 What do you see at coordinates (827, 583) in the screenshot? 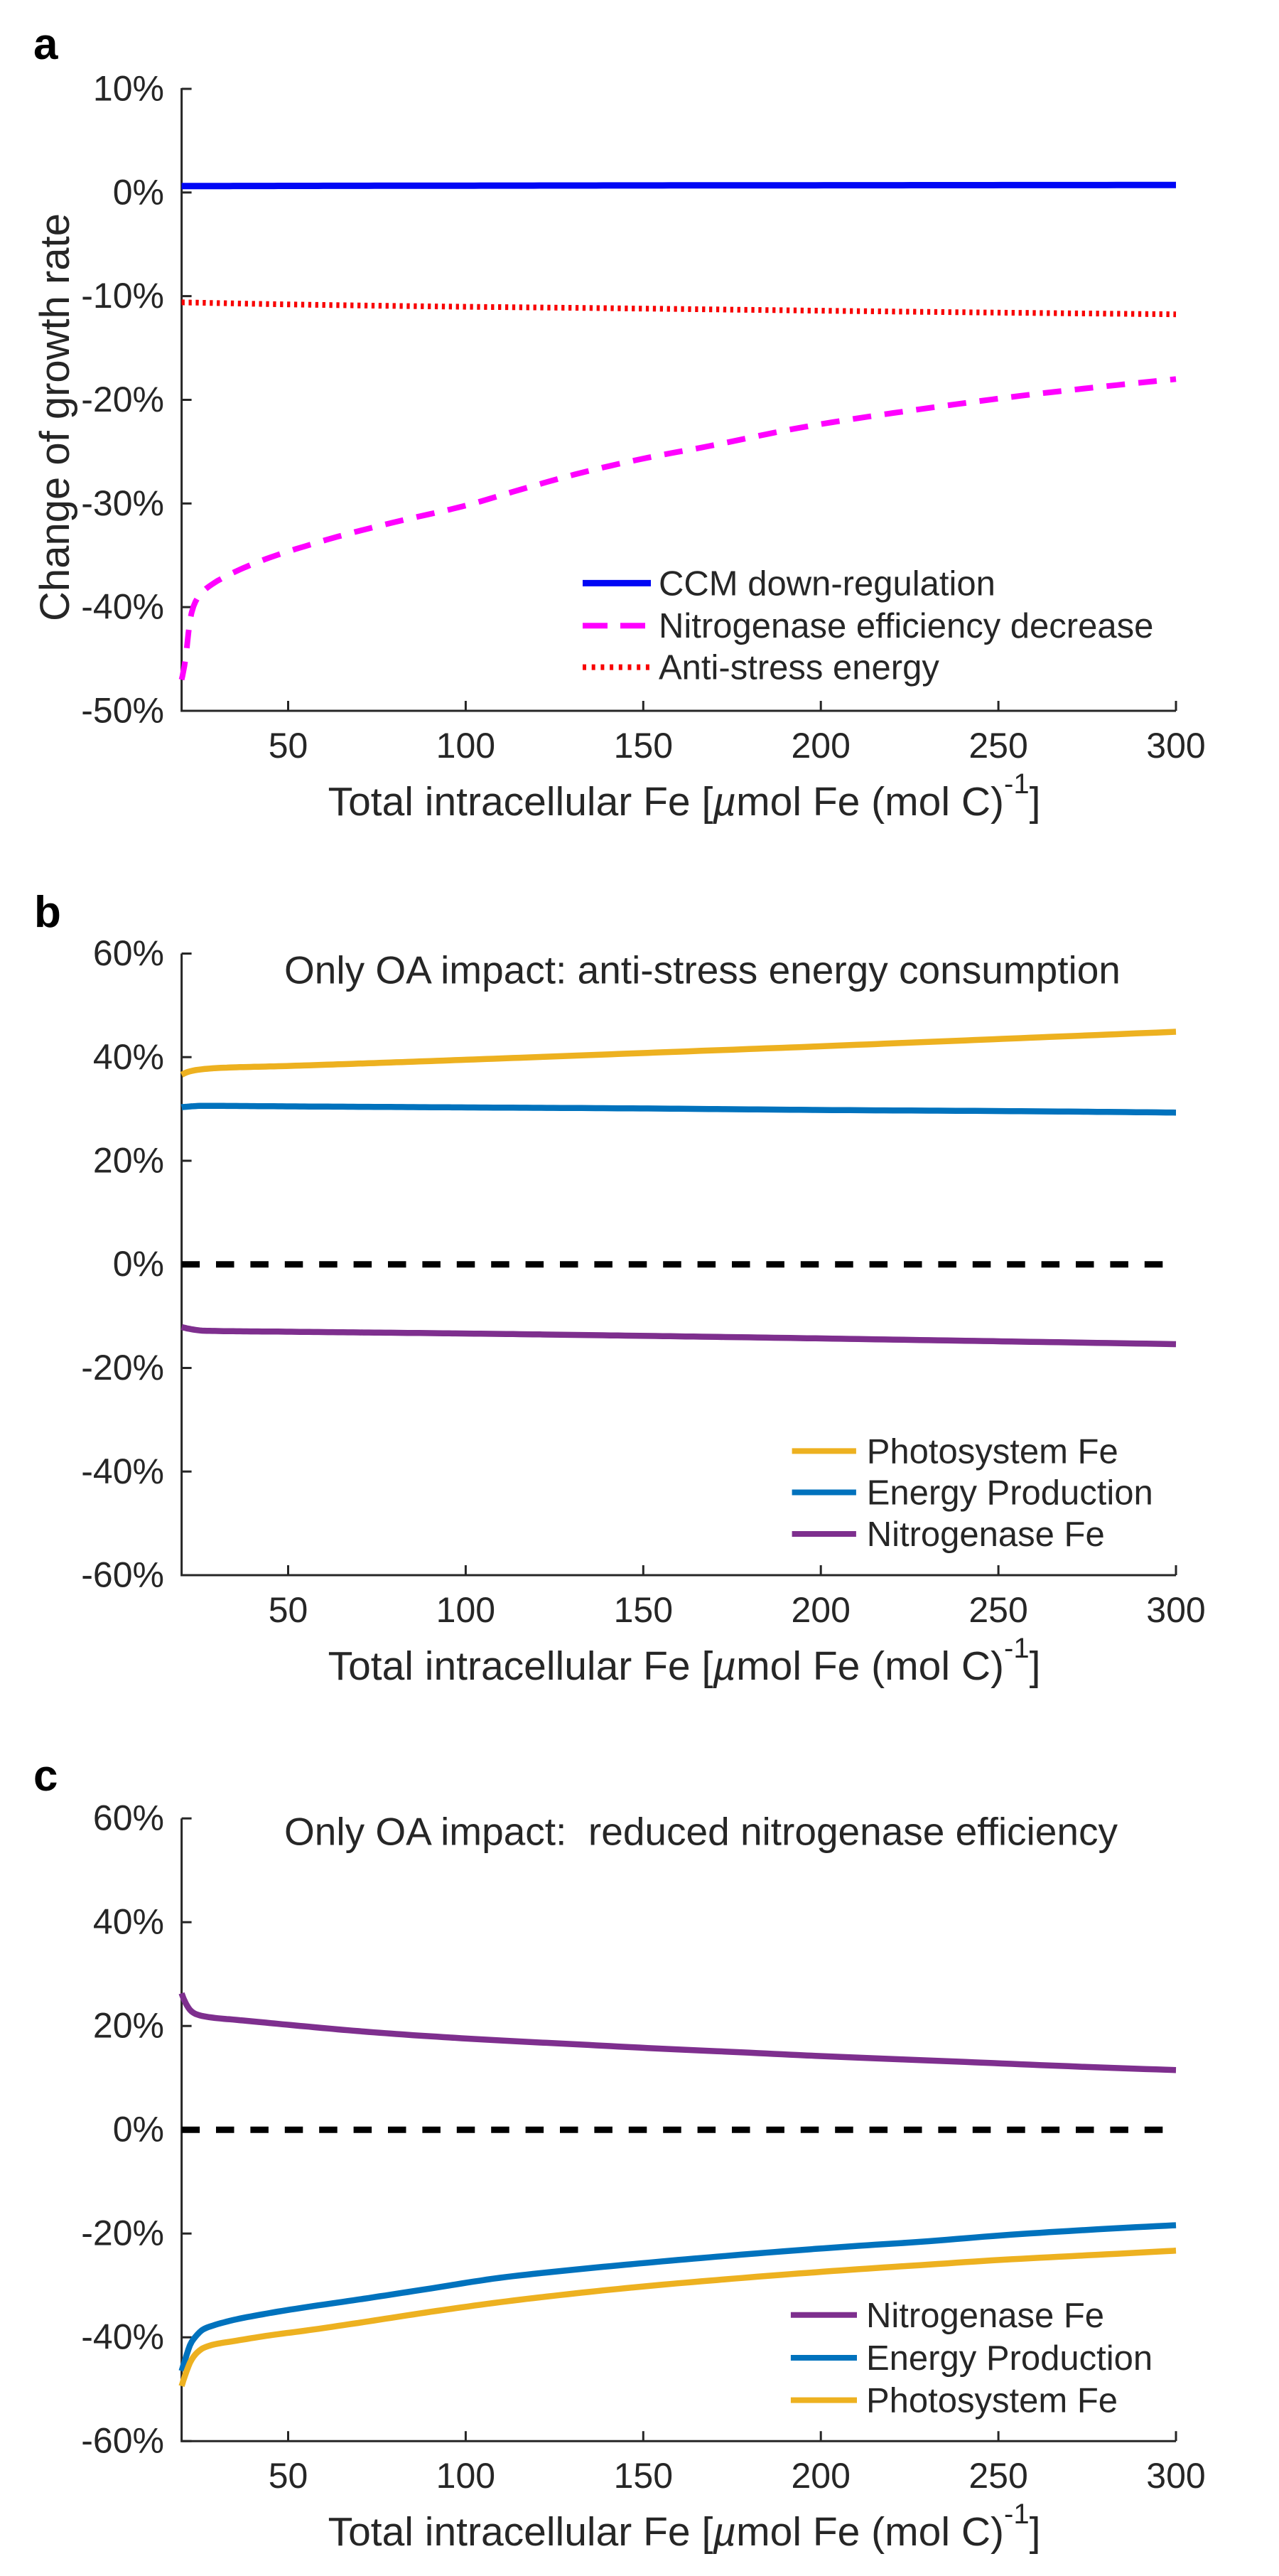
I see `svg-text: CCM down-regulation` at bounding box center [827, 583].